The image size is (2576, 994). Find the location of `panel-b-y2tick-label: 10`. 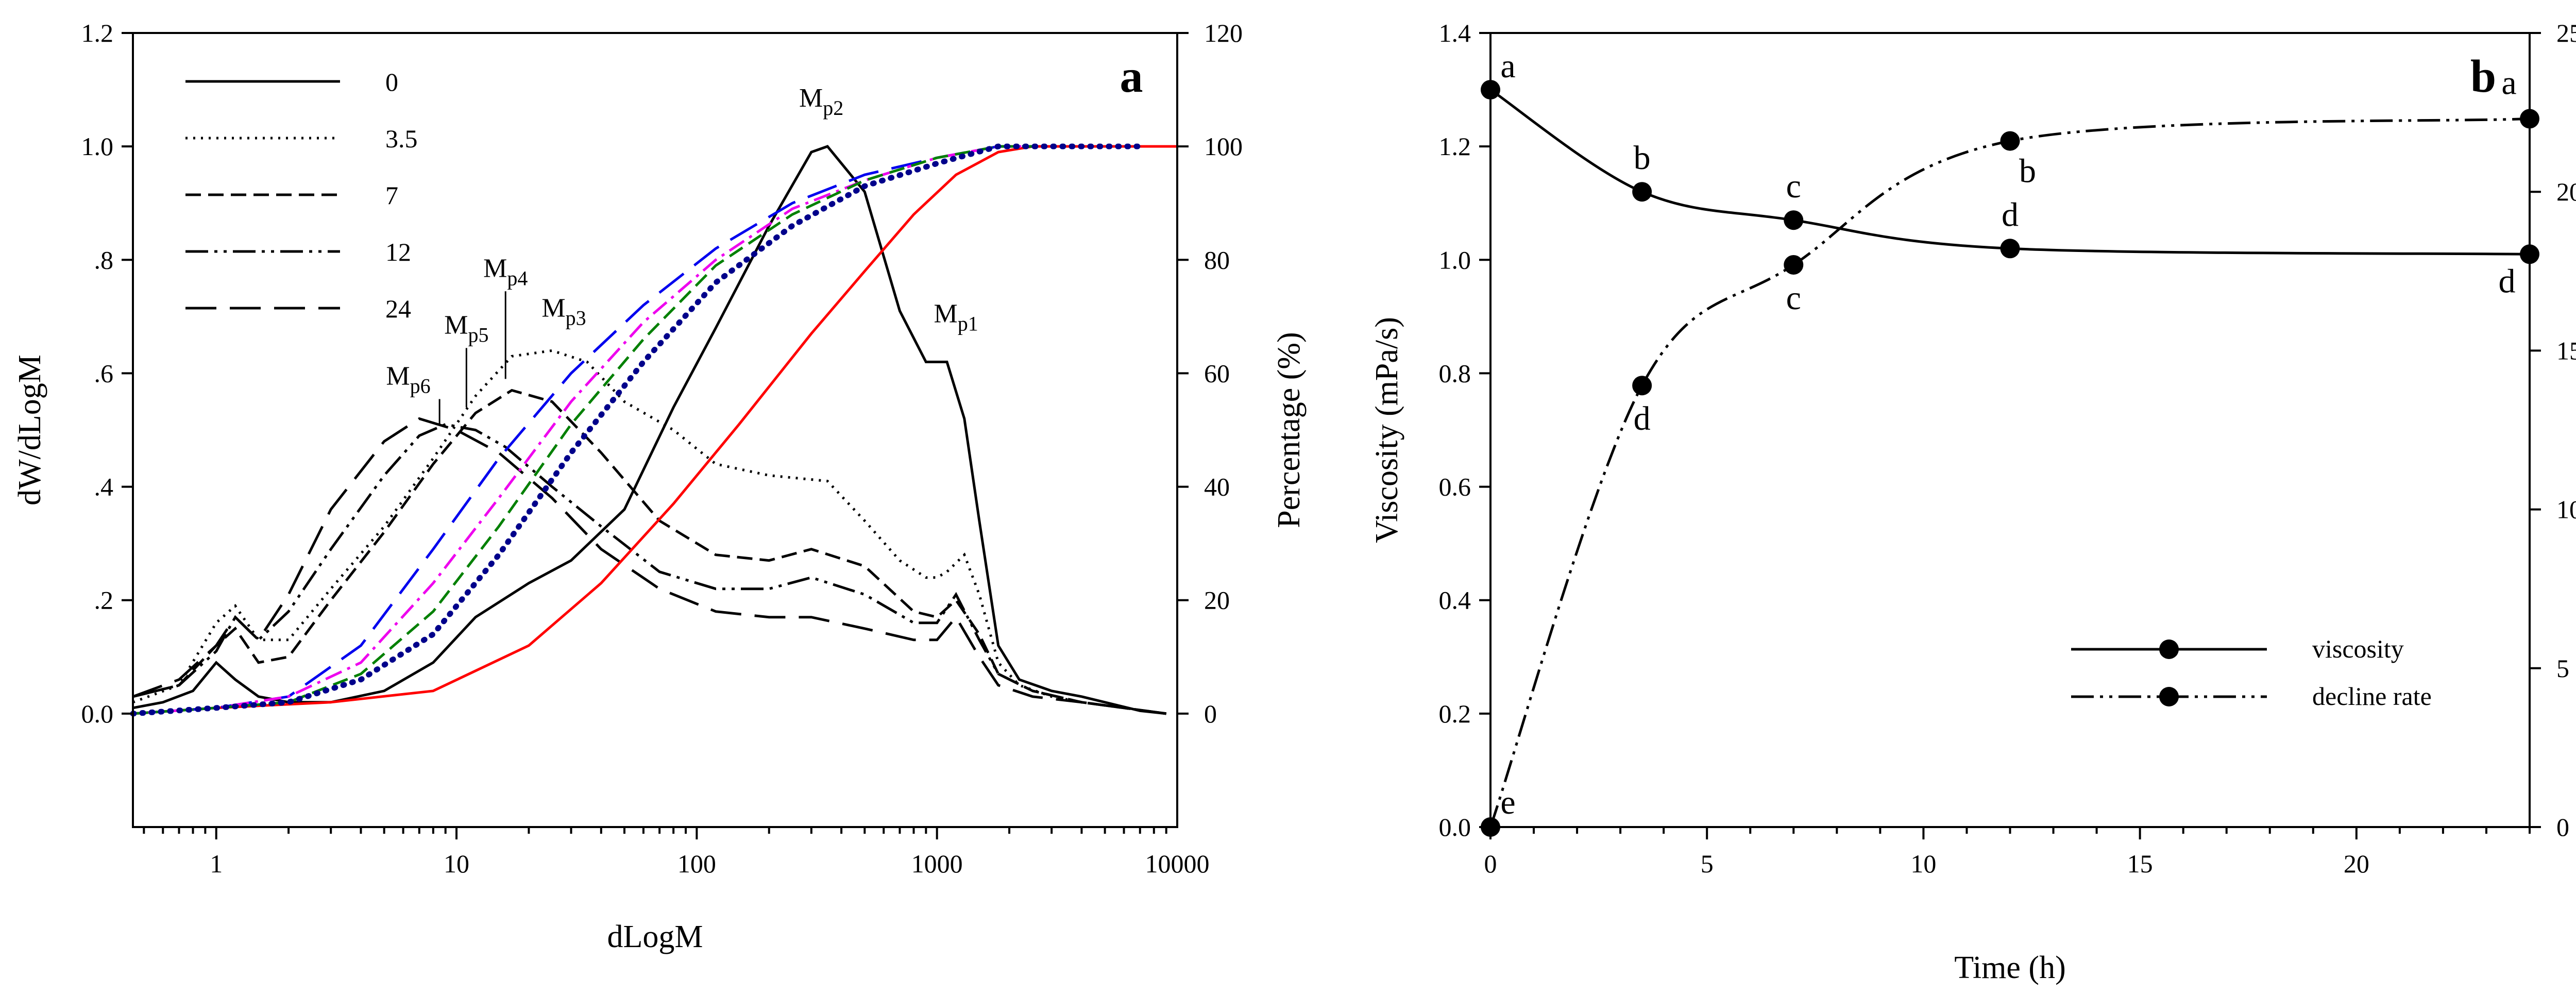

panel-b-y2tick-label: 10 is located at coordinates (2566, 509).